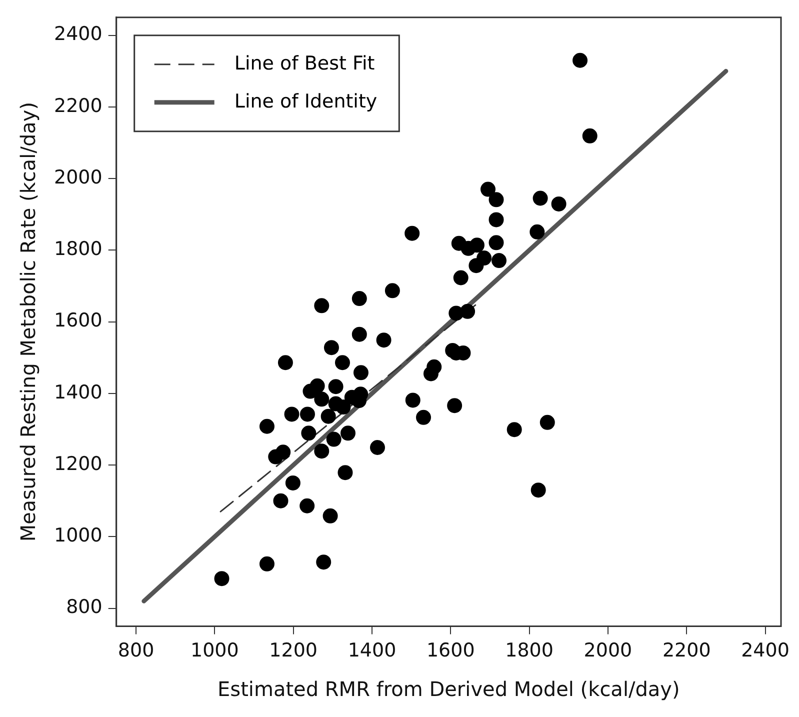 The image size is (799, 717). I want to click on legend-label: Line of Best Fit, so click(304, 63).